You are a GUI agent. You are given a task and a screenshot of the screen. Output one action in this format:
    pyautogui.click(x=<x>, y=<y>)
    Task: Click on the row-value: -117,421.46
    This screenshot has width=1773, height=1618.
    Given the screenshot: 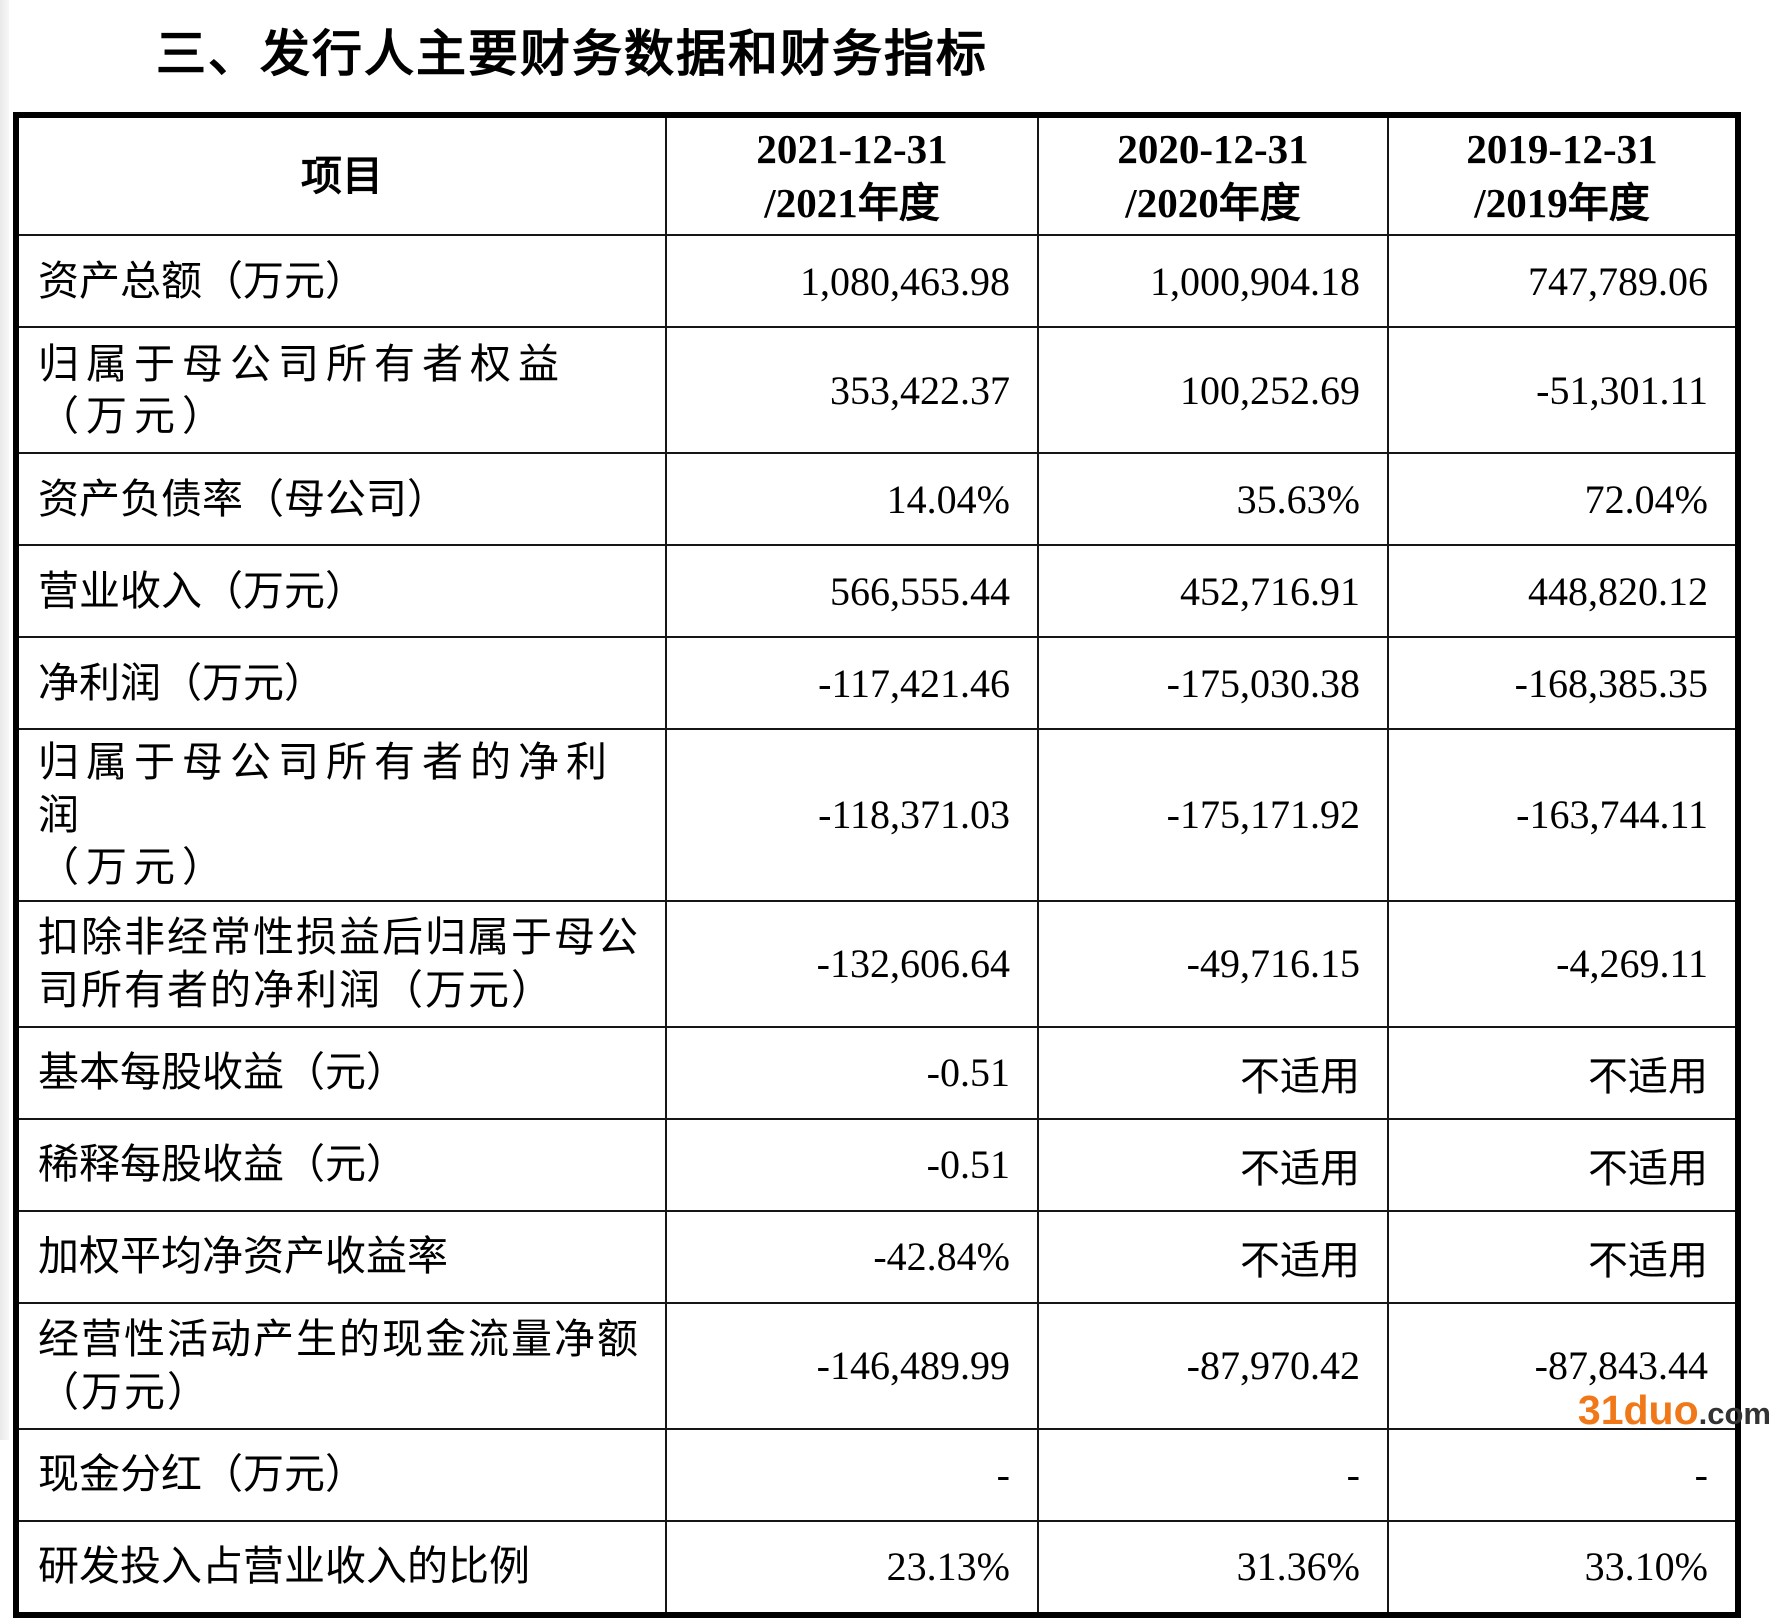 What is the action you would take?
    pyautogui.click(x=852, y=683)
    